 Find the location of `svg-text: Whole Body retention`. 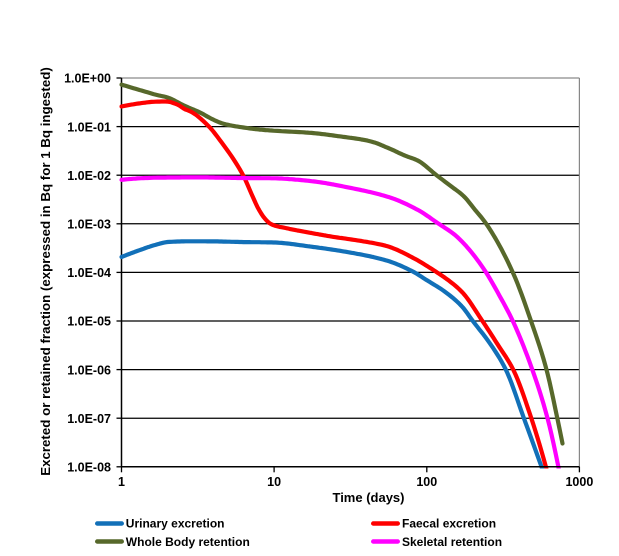

svg-text: Whole Body retention is located at coordinates (188, 542).